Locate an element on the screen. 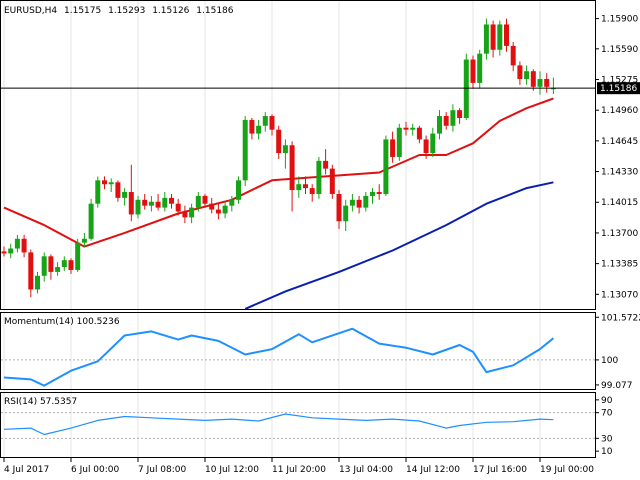 The image size is (640, 480). price-tick-label: 1.14015 is located at coordinates (619, 203).